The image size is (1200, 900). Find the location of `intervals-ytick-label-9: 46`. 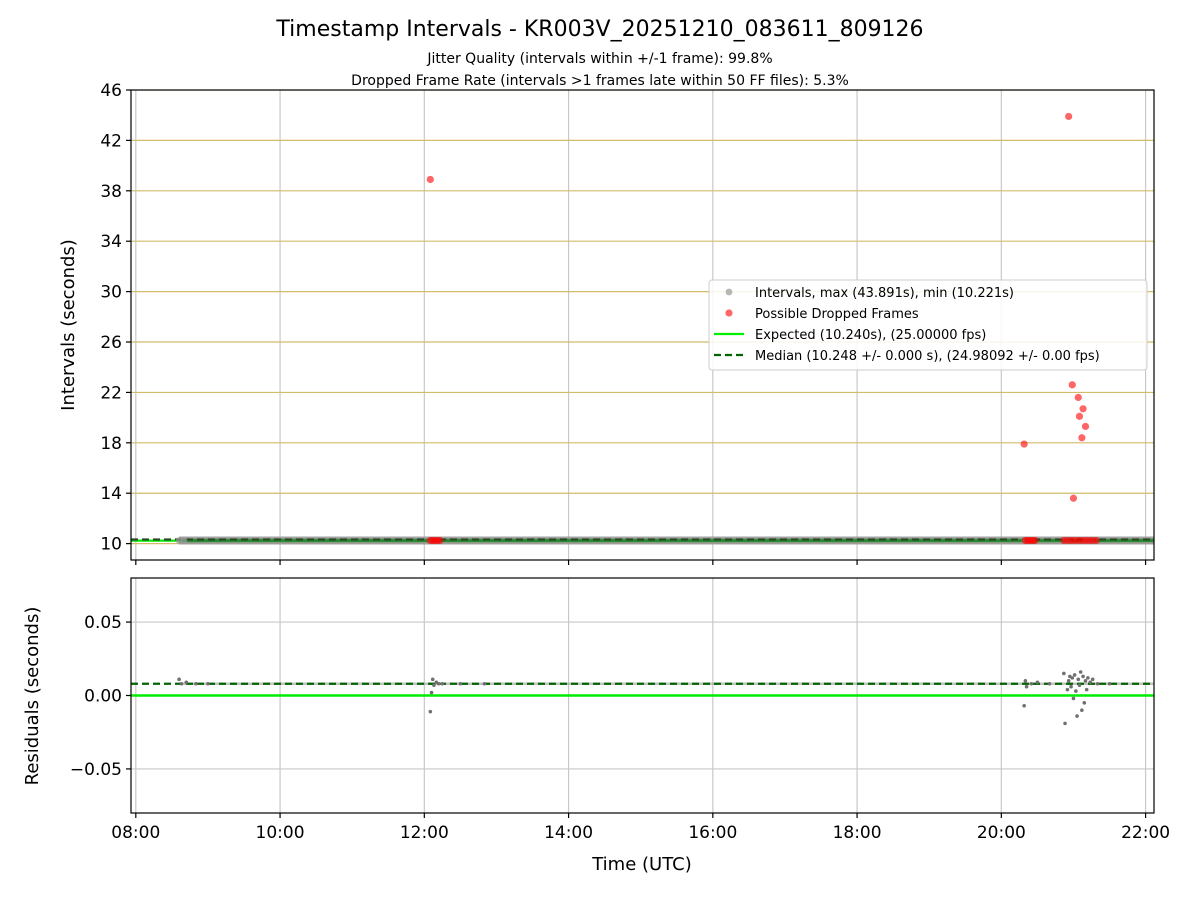

intervals-ytick-label-9: 46 is located at coordinates (111, 91).